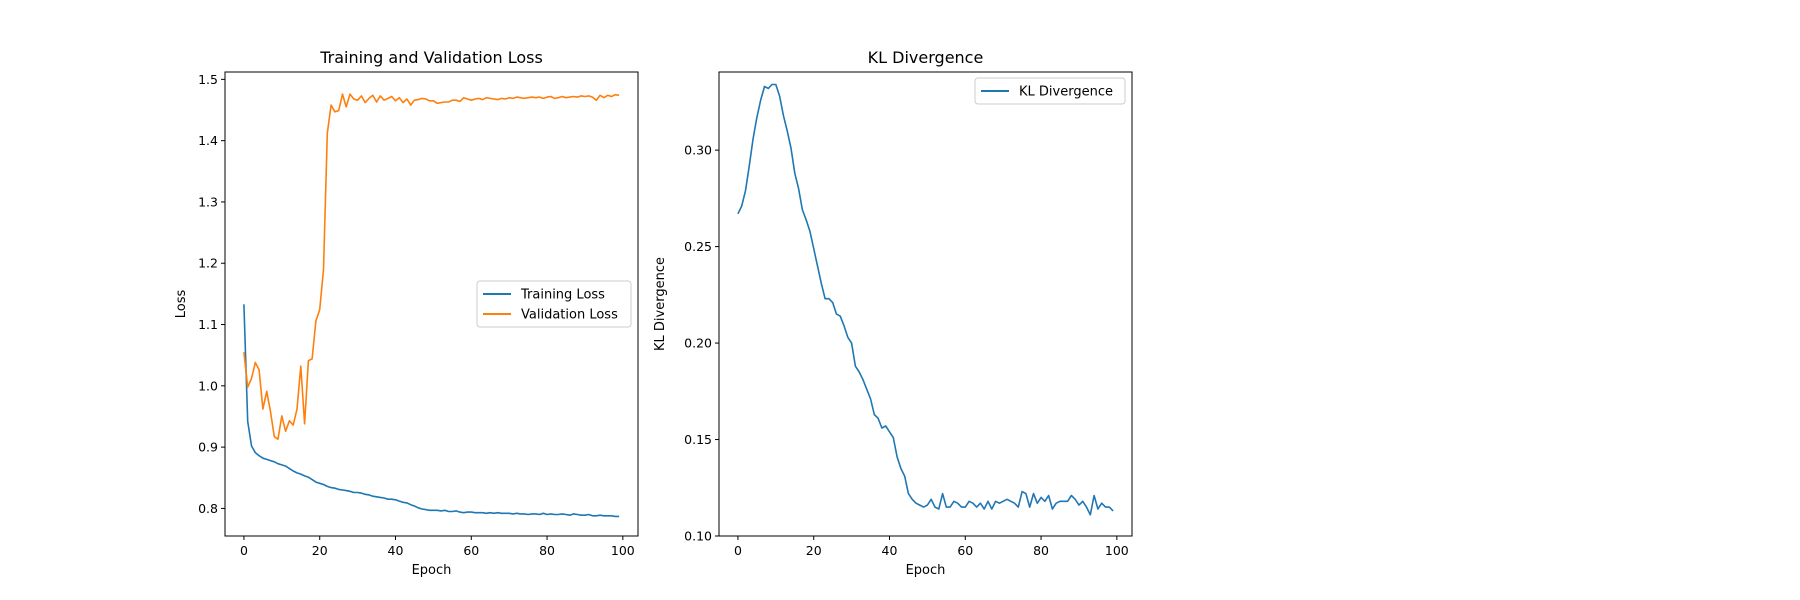  What do you see at coordinates (208, 385) in the screenshot?
I see `y-tick-label: 1.0` at bounding box center [208, 385].